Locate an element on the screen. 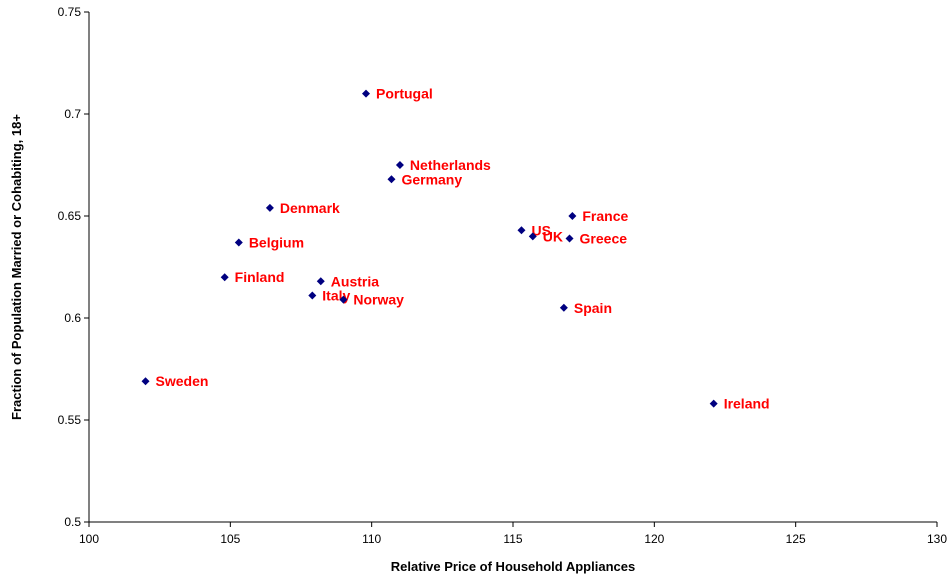  data-point-austria: Austria is located at coordinates (347, 281).